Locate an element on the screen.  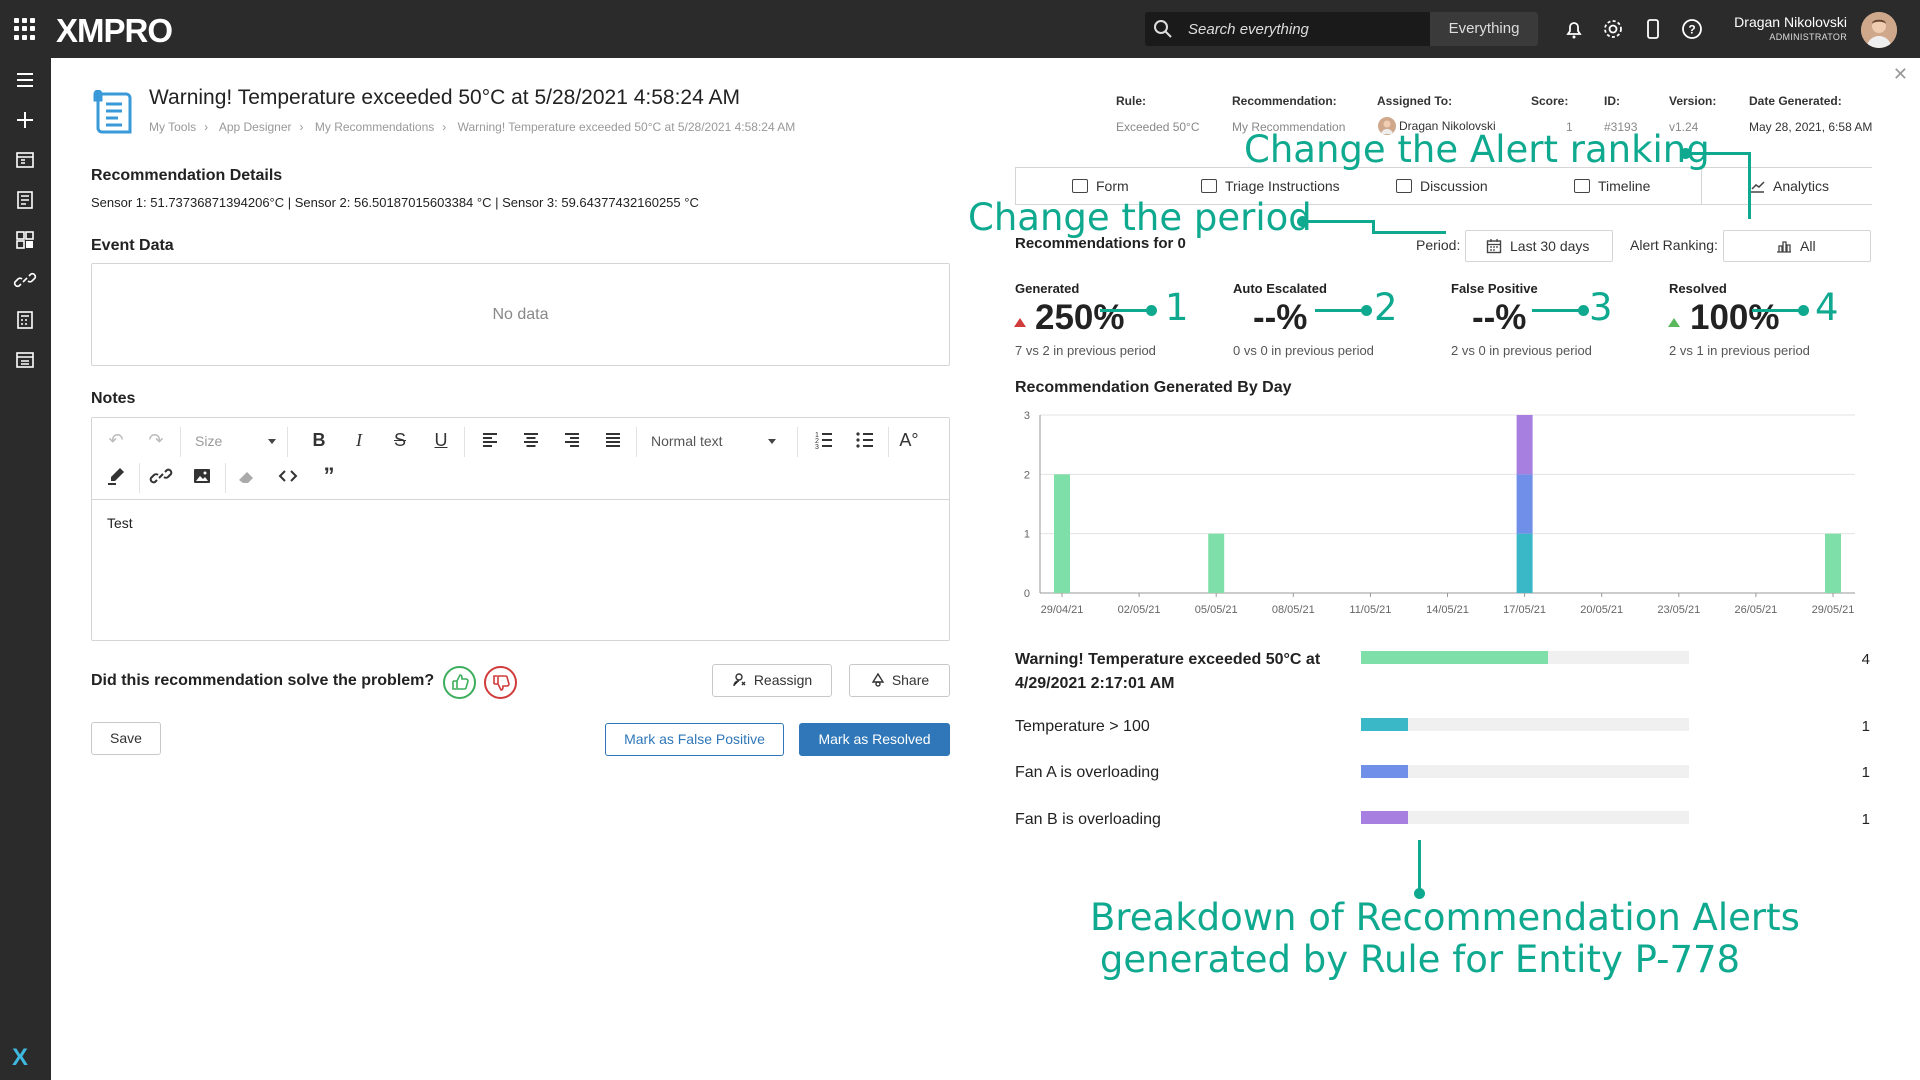
tab-form: Form is located at coordinates (1100, 186).